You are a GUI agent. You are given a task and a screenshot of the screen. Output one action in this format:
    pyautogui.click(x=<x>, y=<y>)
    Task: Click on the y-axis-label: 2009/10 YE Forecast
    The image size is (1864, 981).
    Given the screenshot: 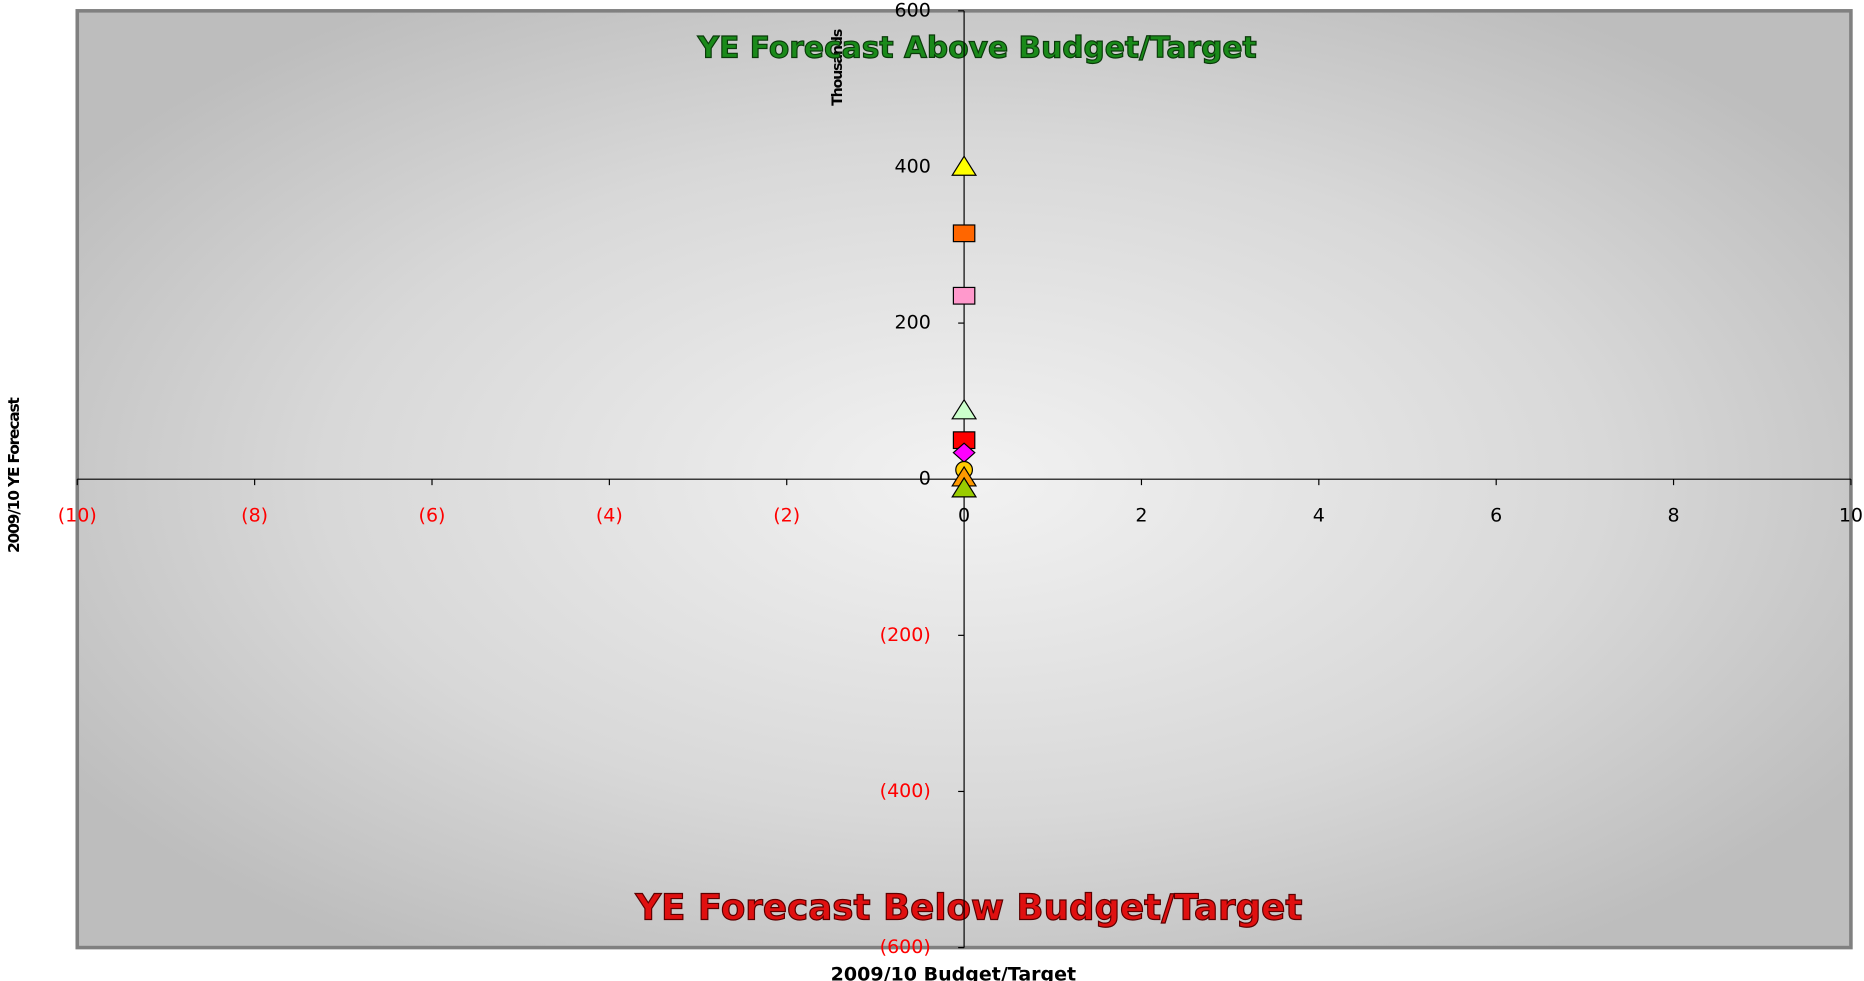 What is the action you would take?
    pyautogui.click(x=14, y=474)
    